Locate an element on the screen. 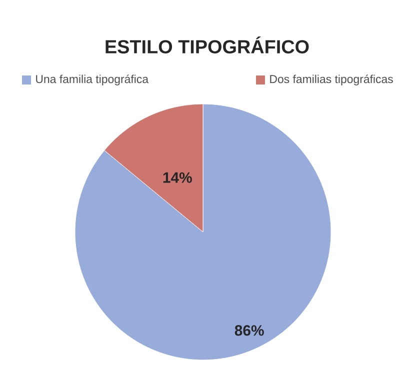 Image resolution: width=415 pixels, height=378 pixels. legend-label: Dos familias tipográficas is located at coordinates (331, 80).